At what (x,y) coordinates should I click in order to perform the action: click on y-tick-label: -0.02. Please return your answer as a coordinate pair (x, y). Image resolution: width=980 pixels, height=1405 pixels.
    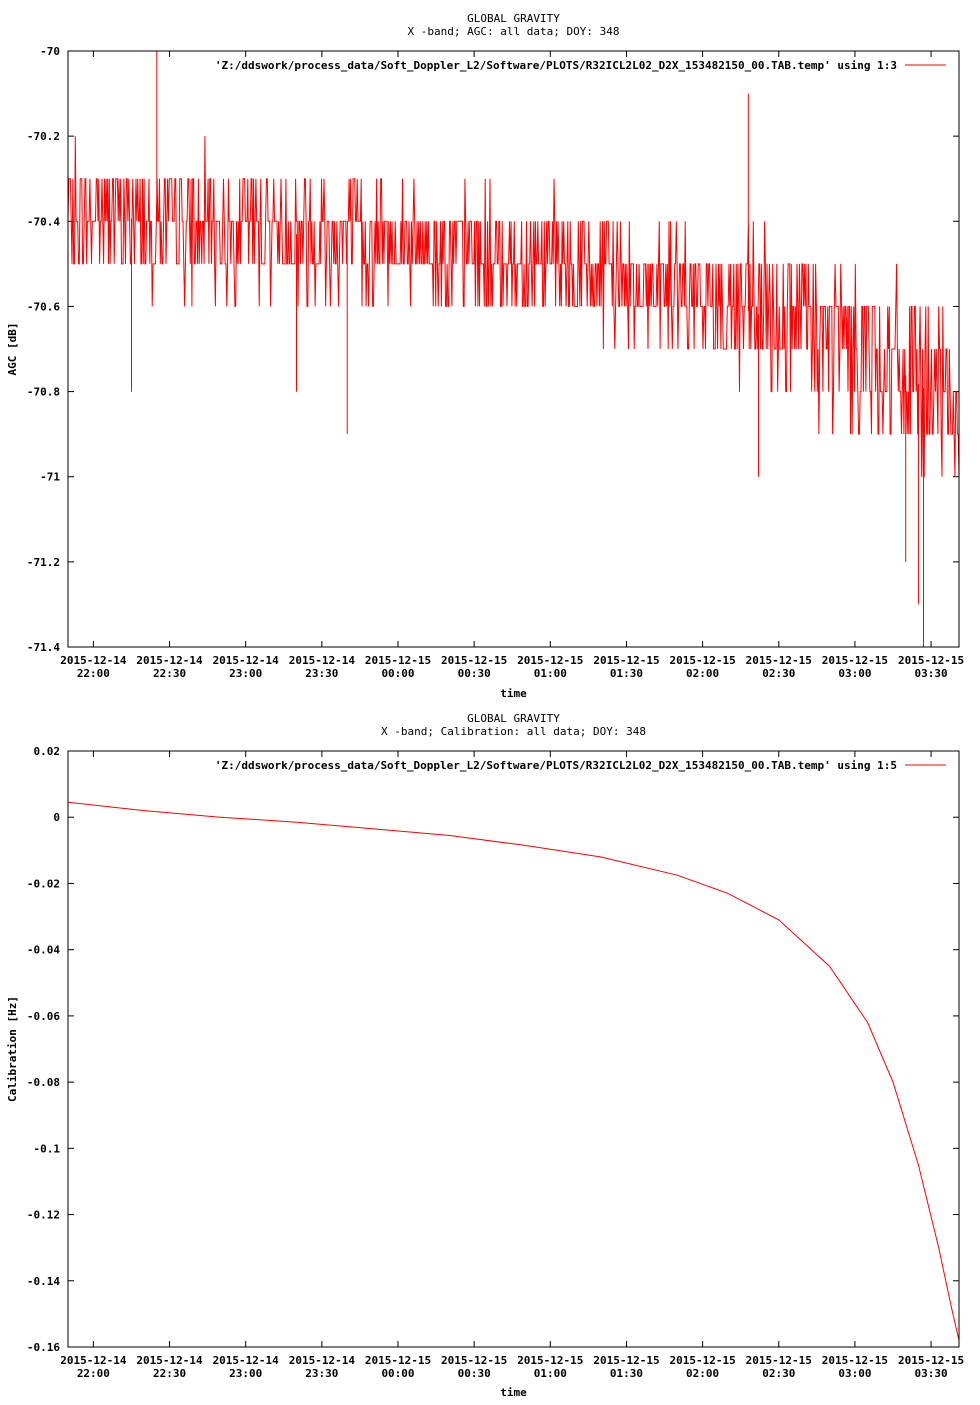
    Looking at the image, I should click on (43, 883).